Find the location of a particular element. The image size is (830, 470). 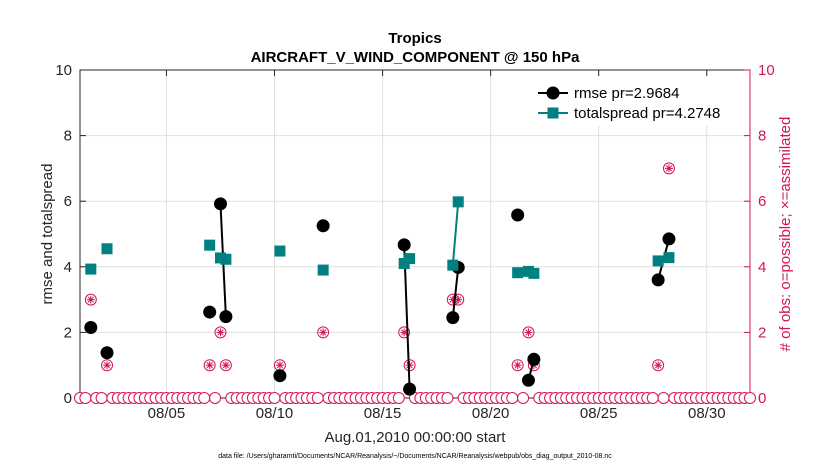

x-tick-label: 08/25 is located at coordinates (599, 413).